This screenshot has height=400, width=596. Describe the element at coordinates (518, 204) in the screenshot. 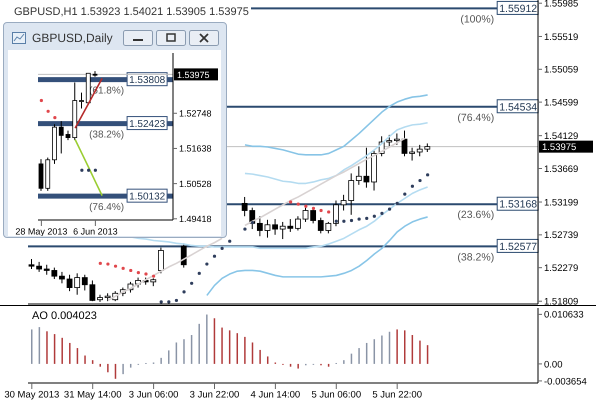

I see `ref-line-label: 1.53168` at that location.